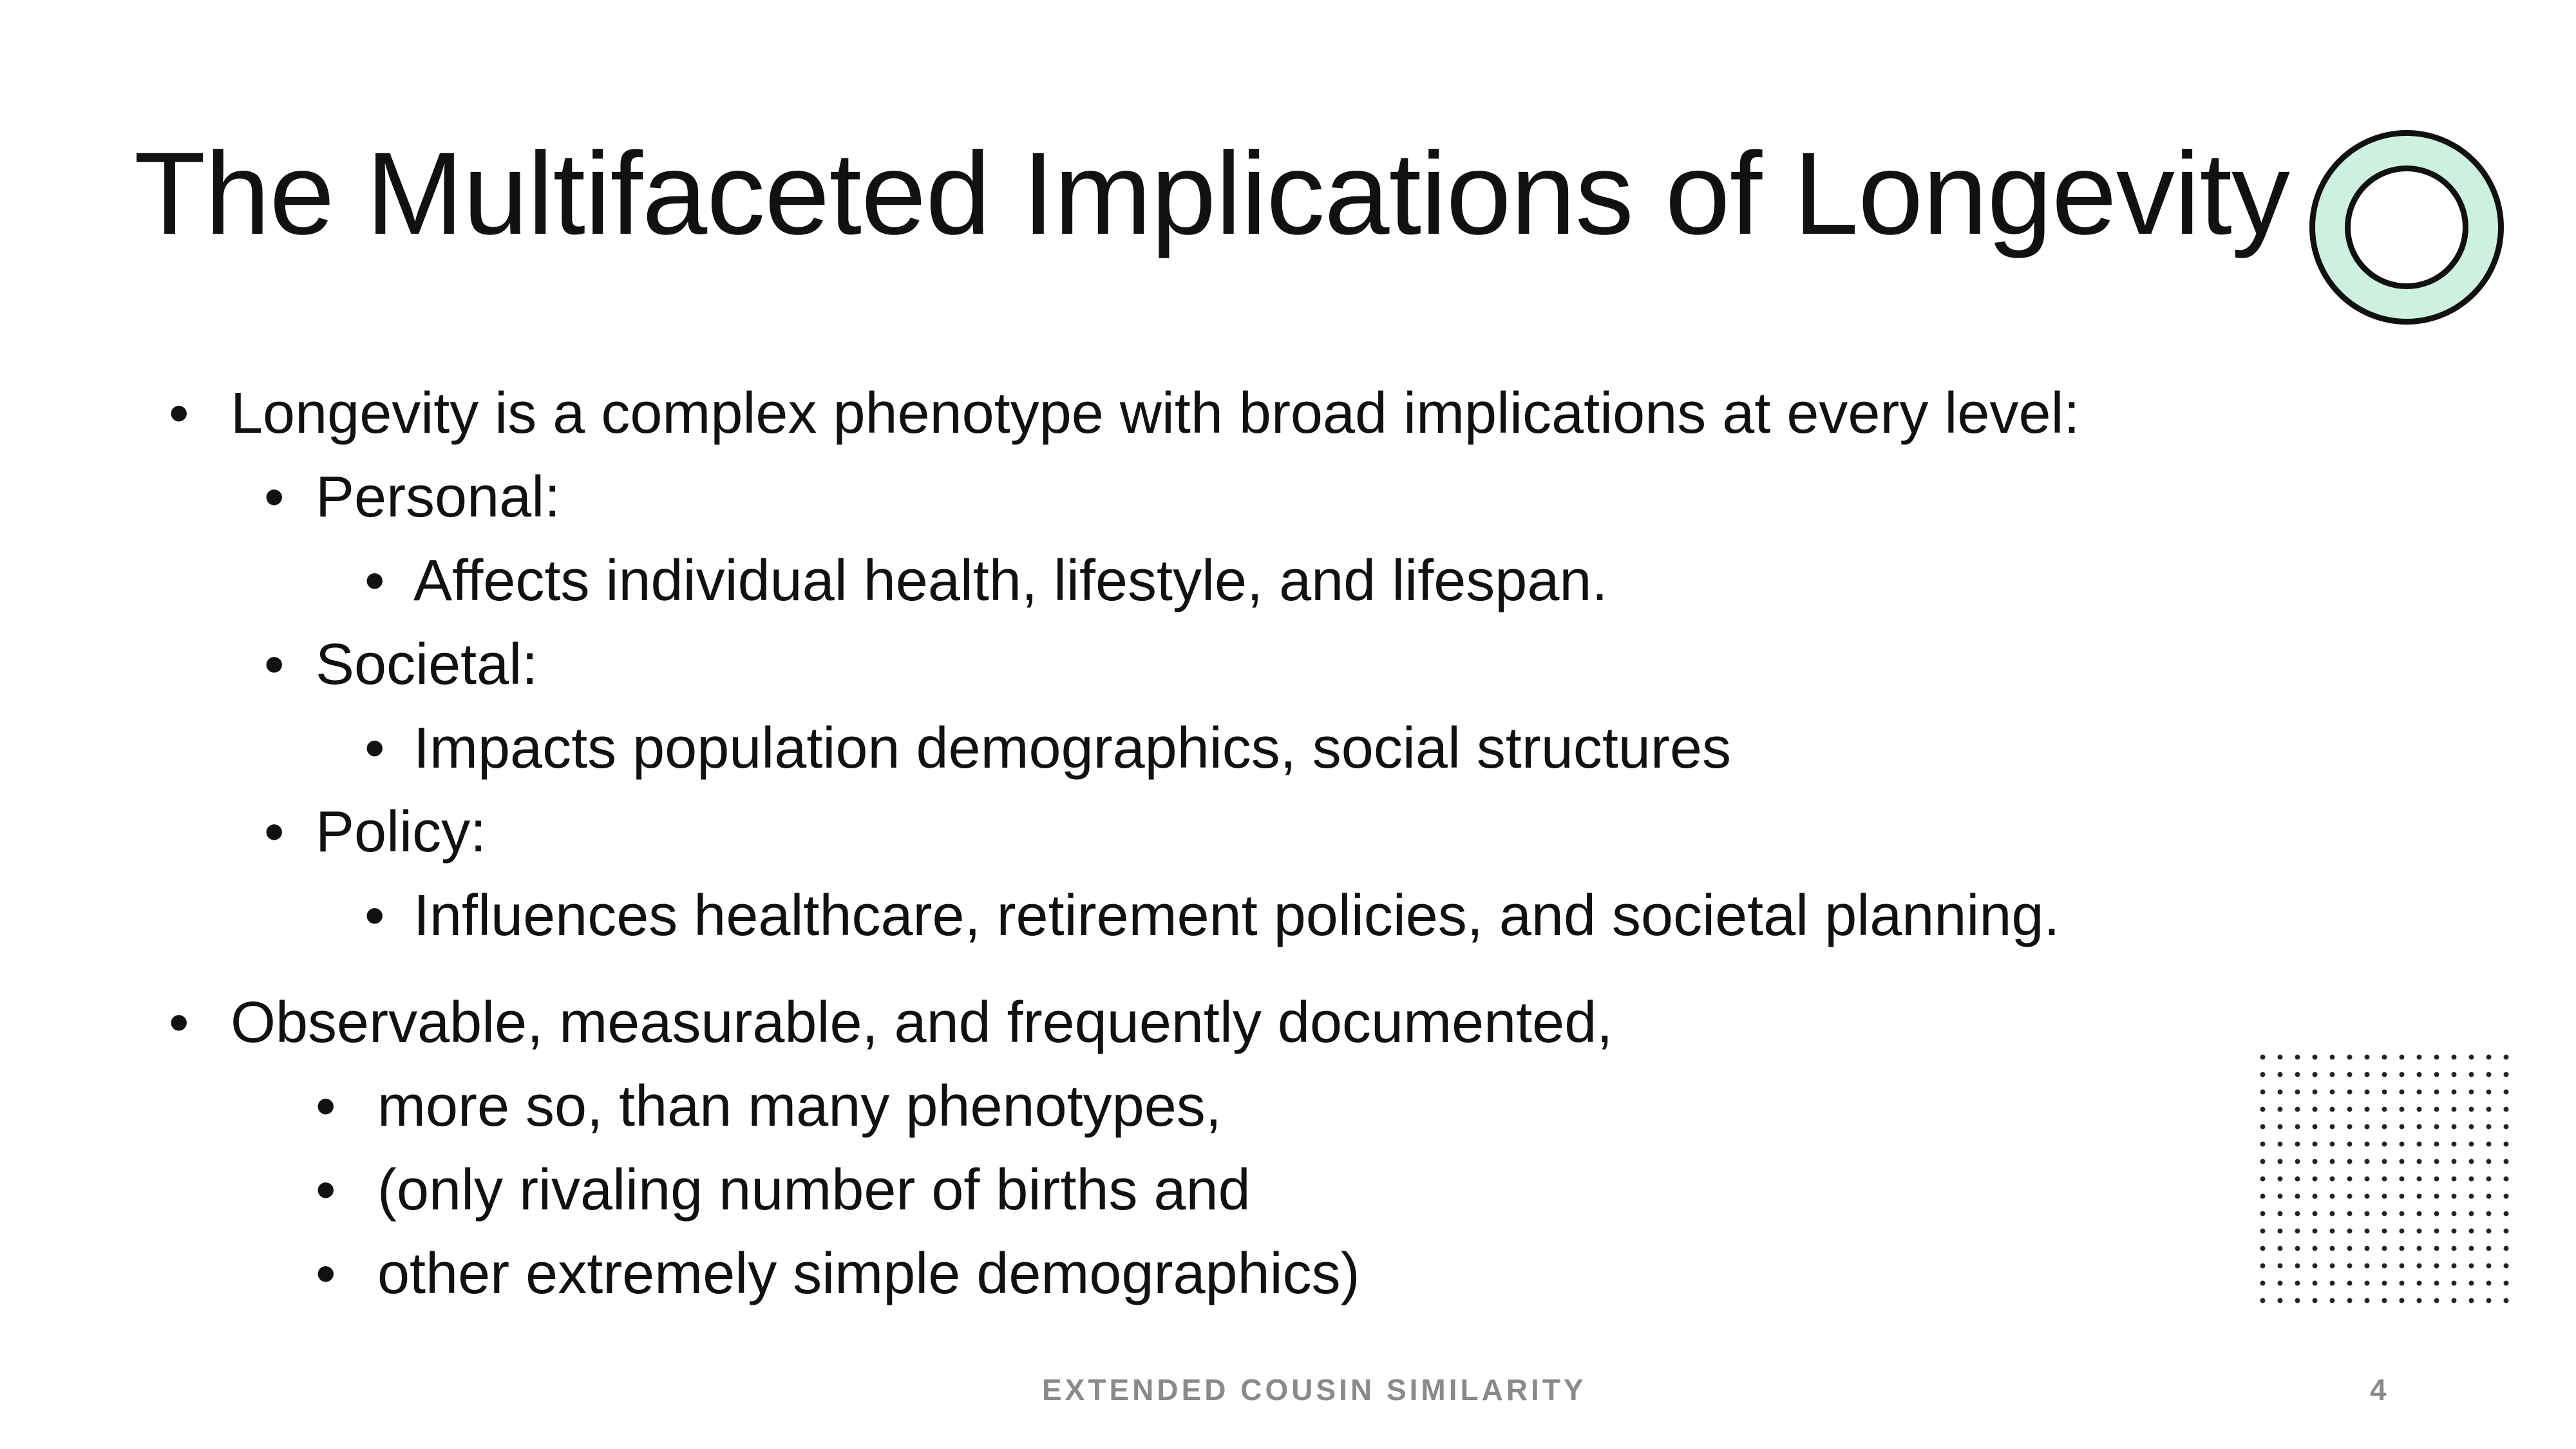 This screenshot has width=2576, height=1449. What do you see at coordinates (1315, 1389) in the screenshot?
I see `footer-title: EXTENDED COUSIN SIMILARITY` at bounding box center [1315, 1389].